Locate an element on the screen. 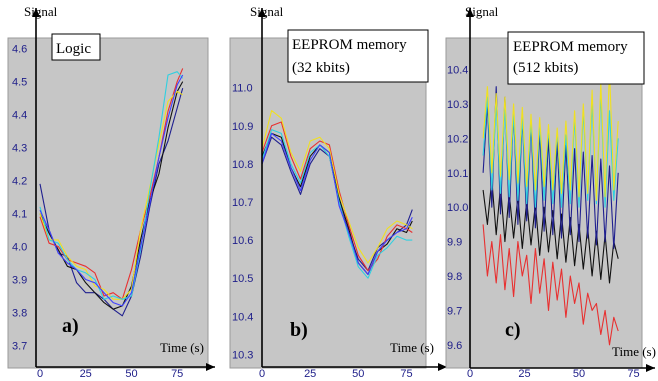 This screenshot has width=658, height=381. y-tick-label: 10.2 is located at coordinates (457, 139).